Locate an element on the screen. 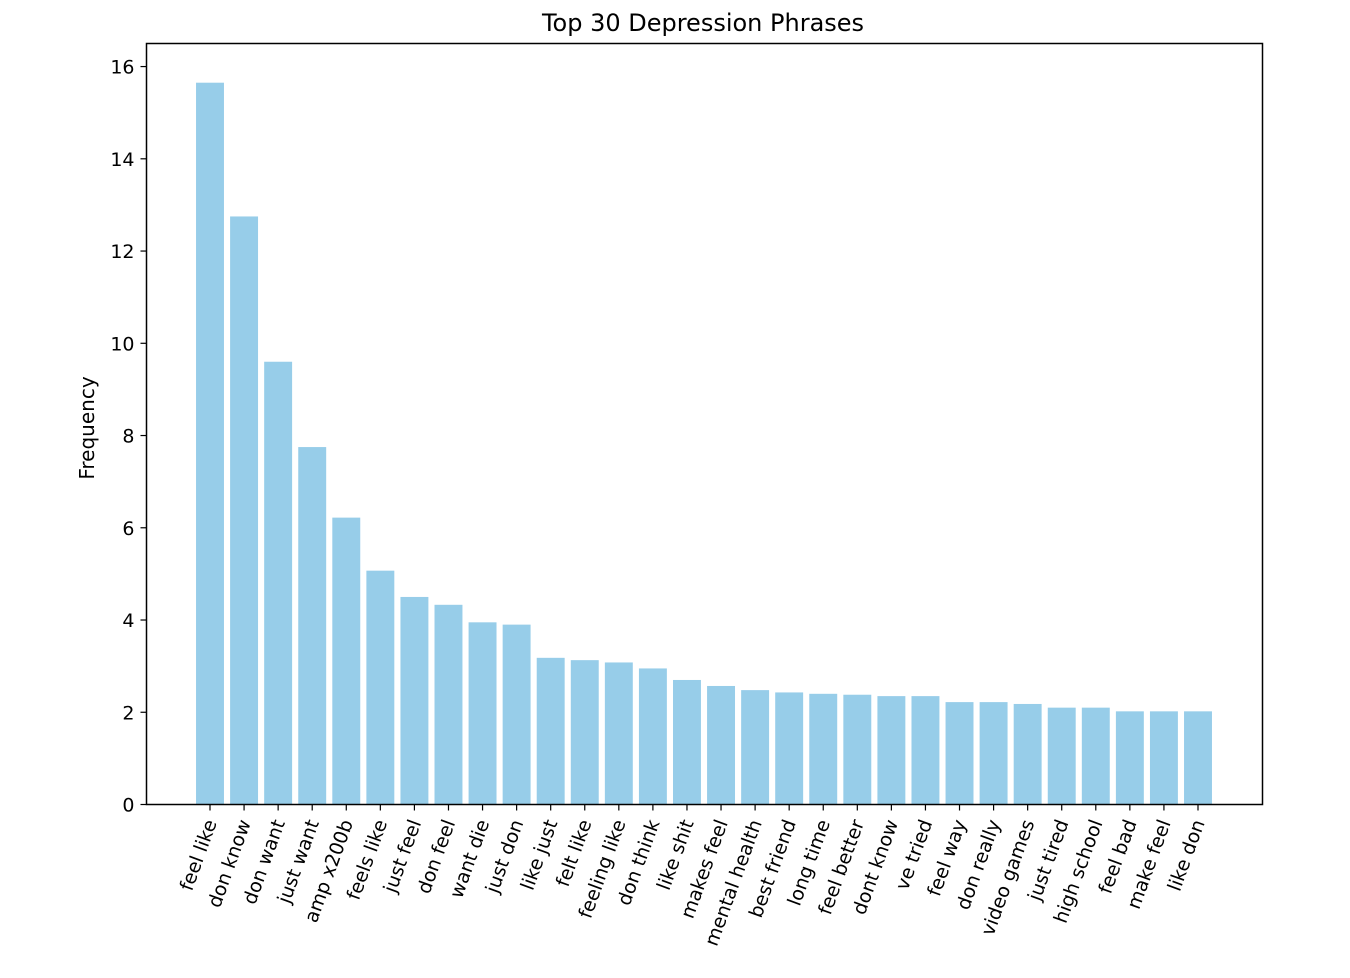  y-tick-label: 2 is located at coordinates (128, 713).